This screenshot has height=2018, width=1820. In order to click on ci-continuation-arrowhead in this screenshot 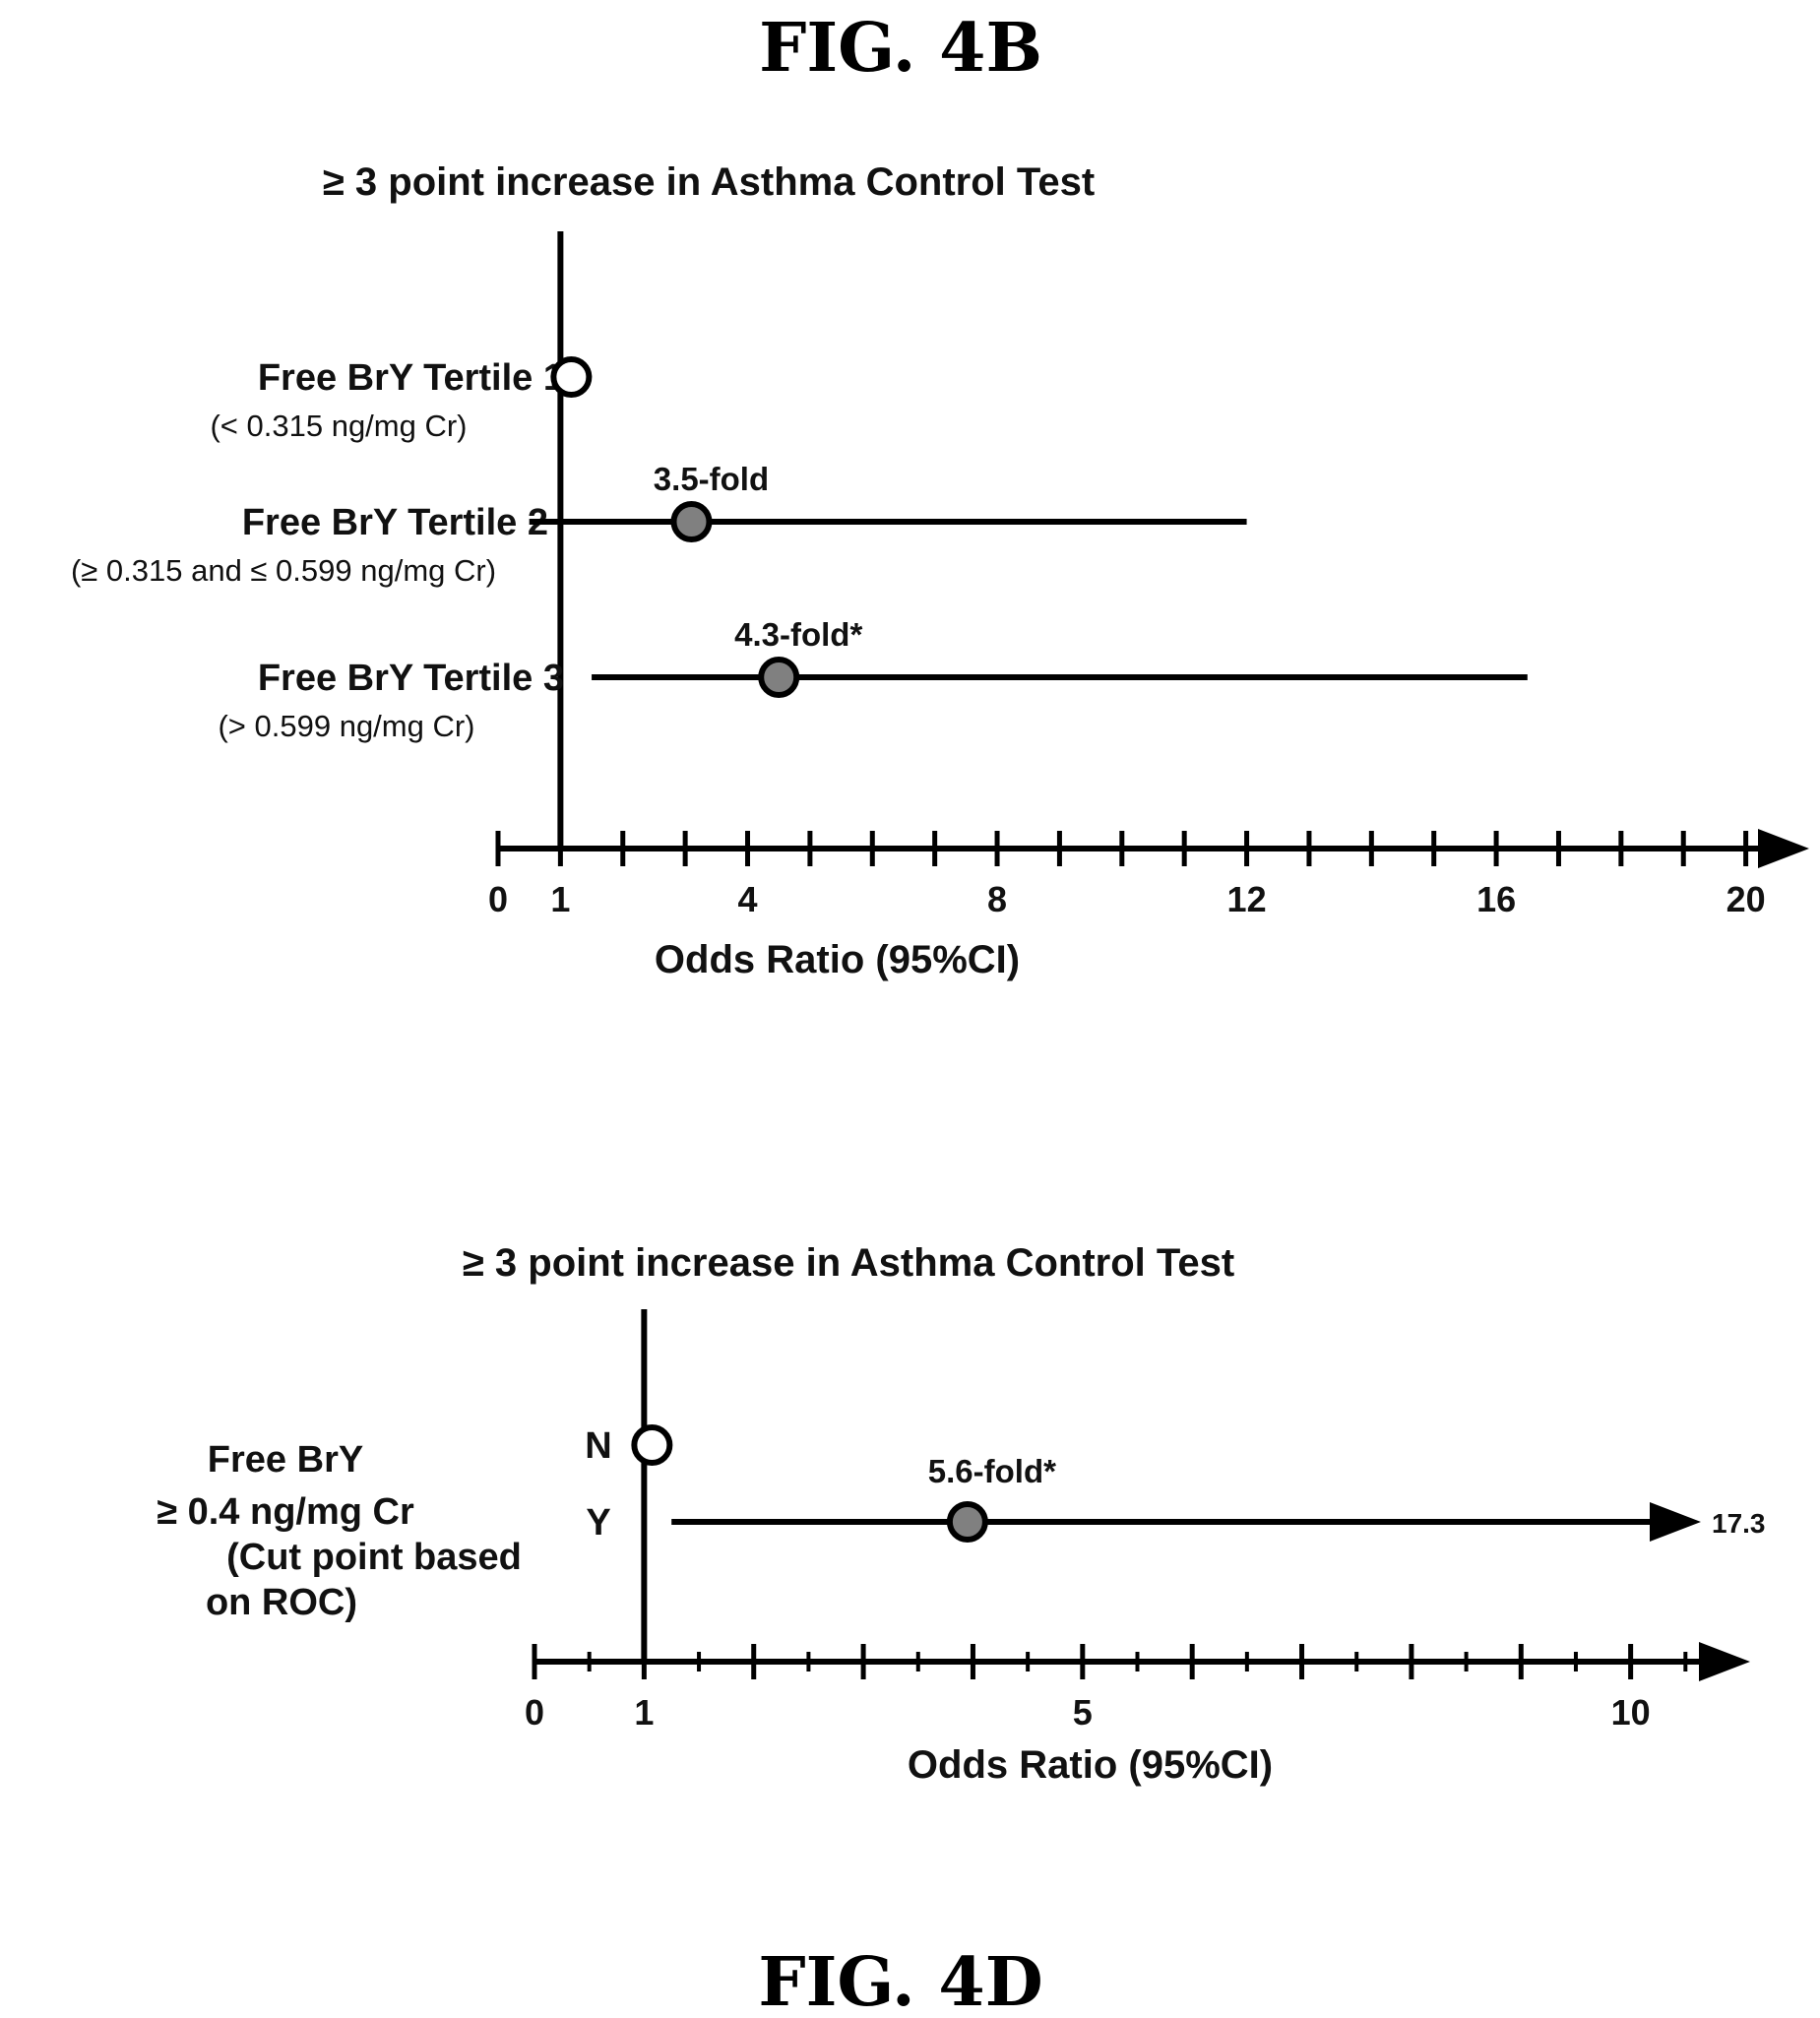, I will do `click(1675, 1522)`.